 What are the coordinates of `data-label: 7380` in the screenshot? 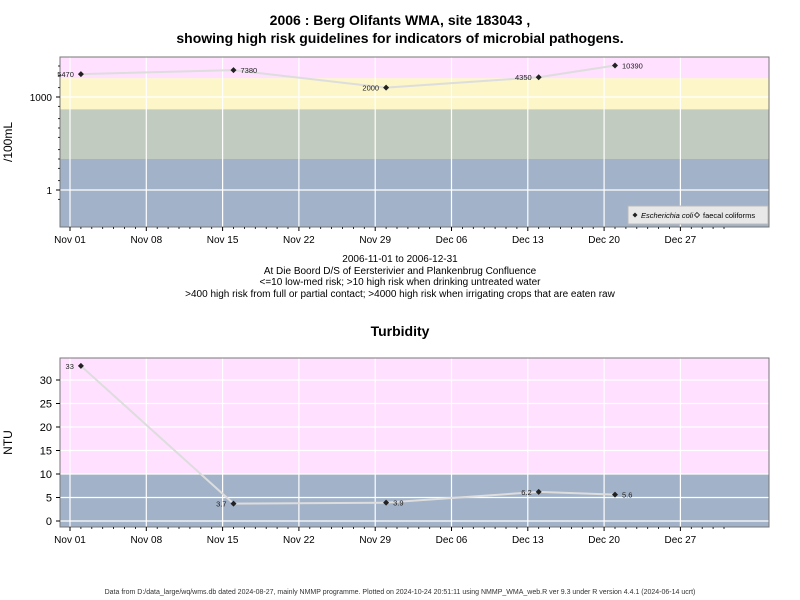 It's located at (249, 70).